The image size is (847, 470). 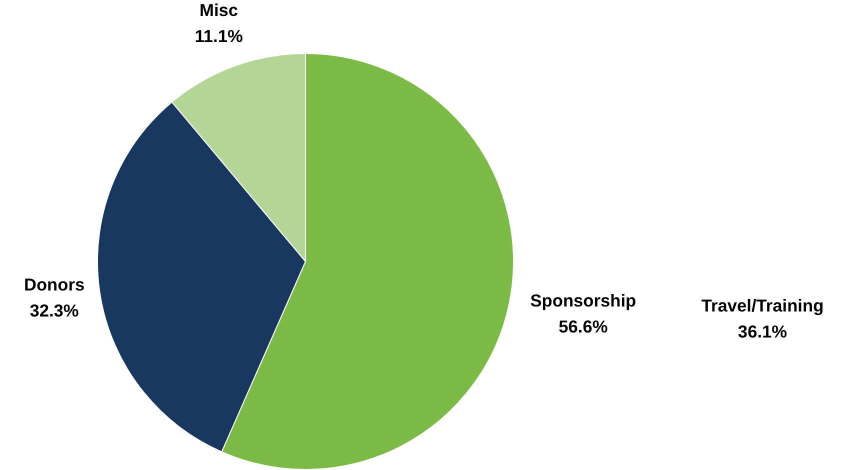 I want to click on data-label: 56.6%, so click(x=583, y=326).